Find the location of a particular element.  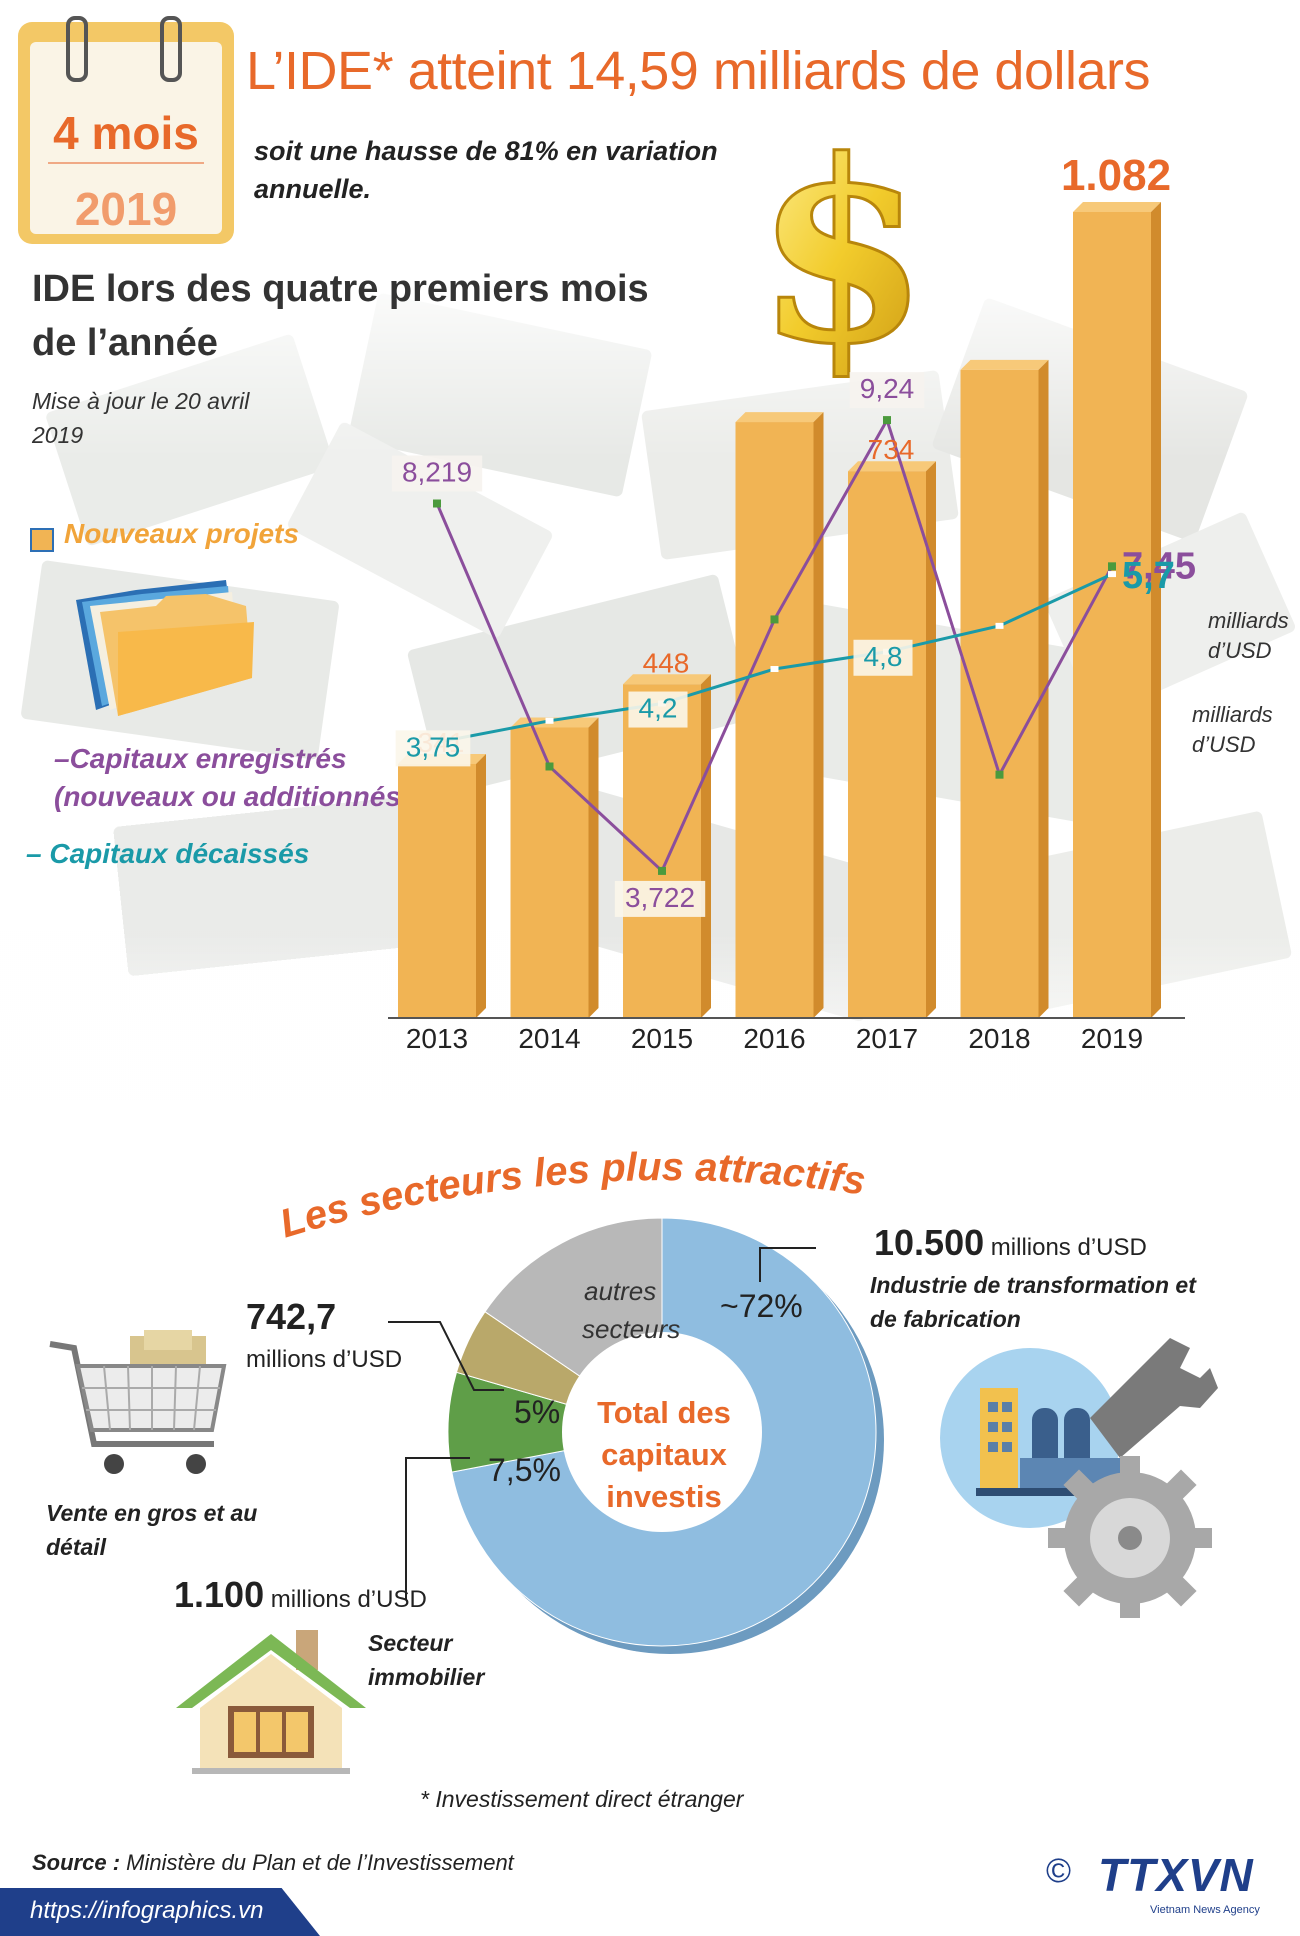

bar-label-2019: 1.082 is located at coordinates (1116, 175).